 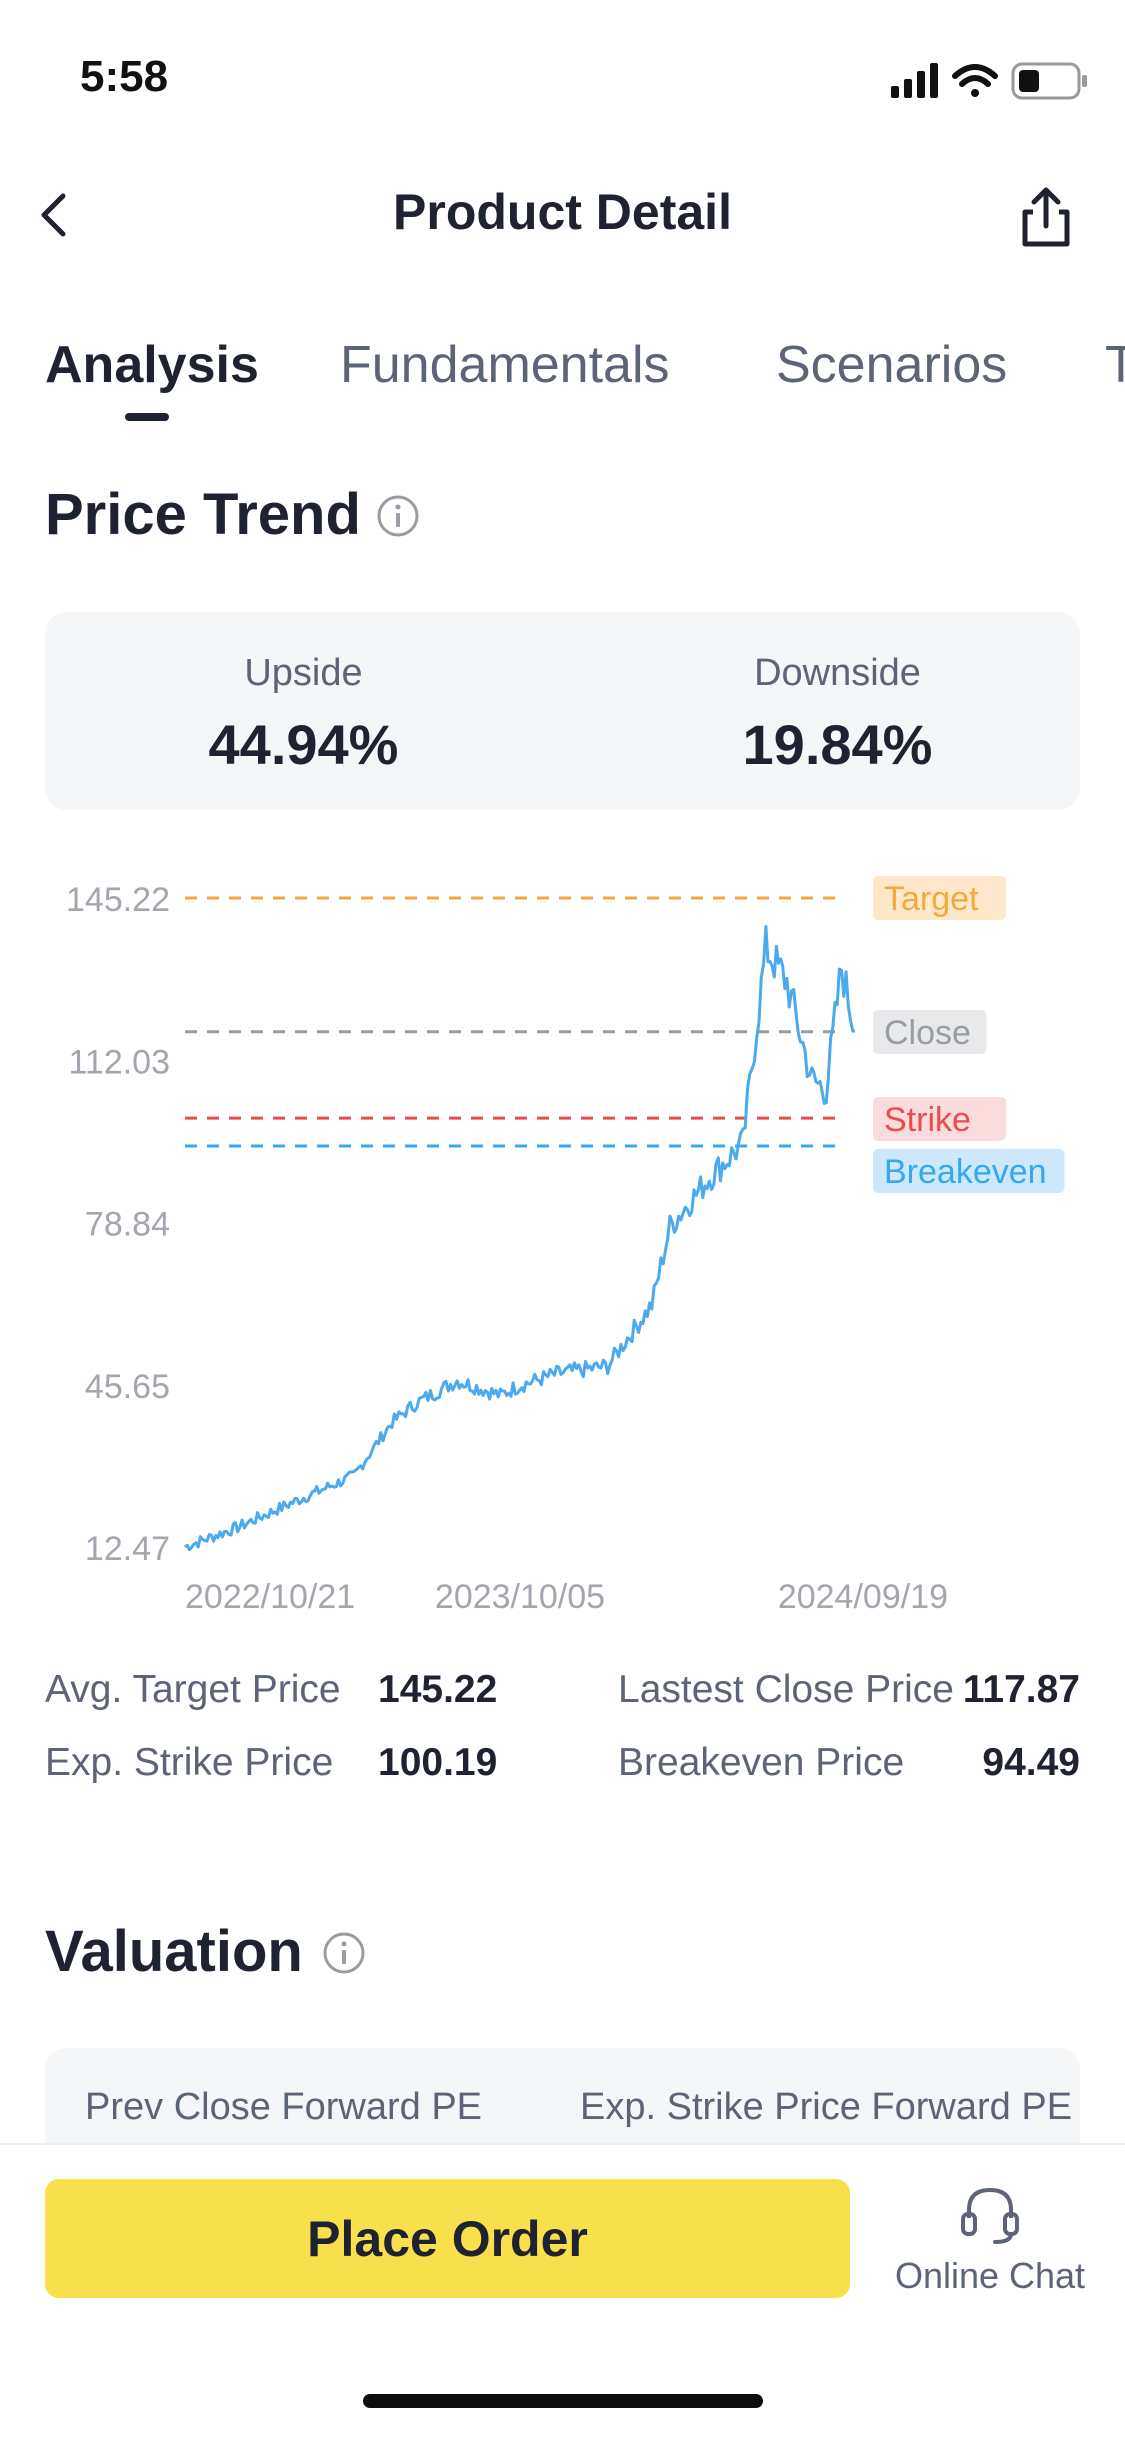 I want to click on latest-close-price-label: Lastest Close Price, so click(x=786, y=1689).